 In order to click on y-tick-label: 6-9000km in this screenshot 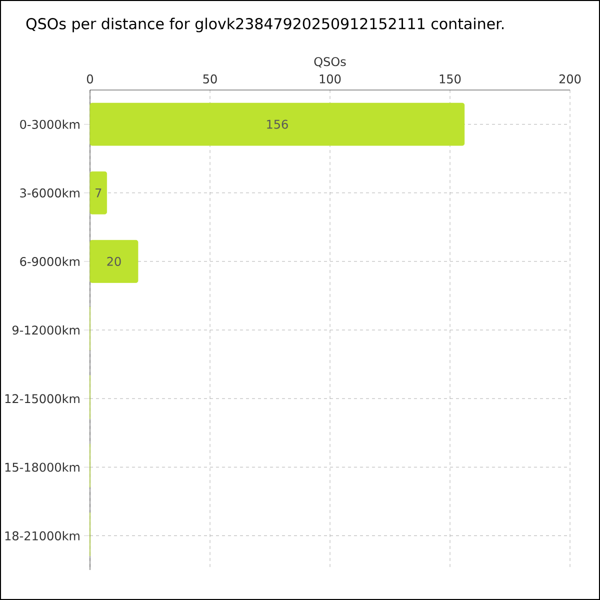, I will do `click(50, 261)`.